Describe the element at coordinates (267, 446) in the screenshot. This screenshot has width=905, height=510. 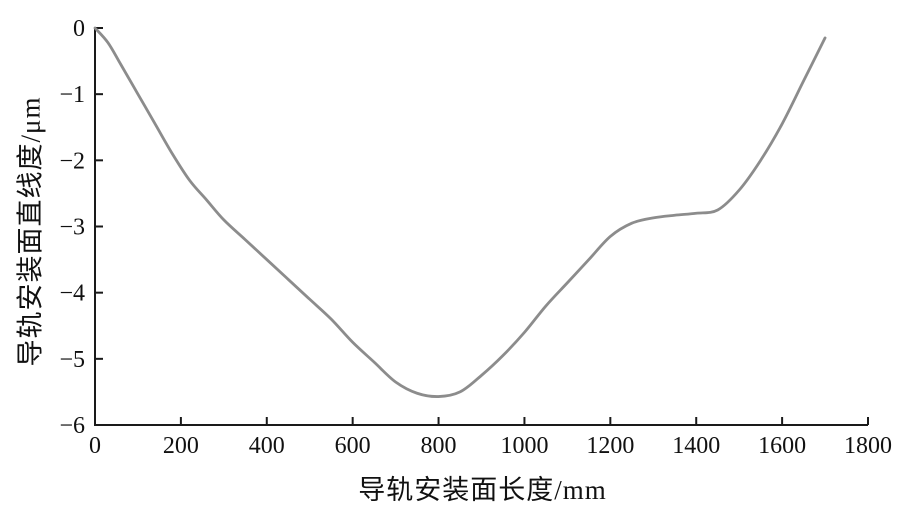
I see `x-tick-label: 400` at that location.